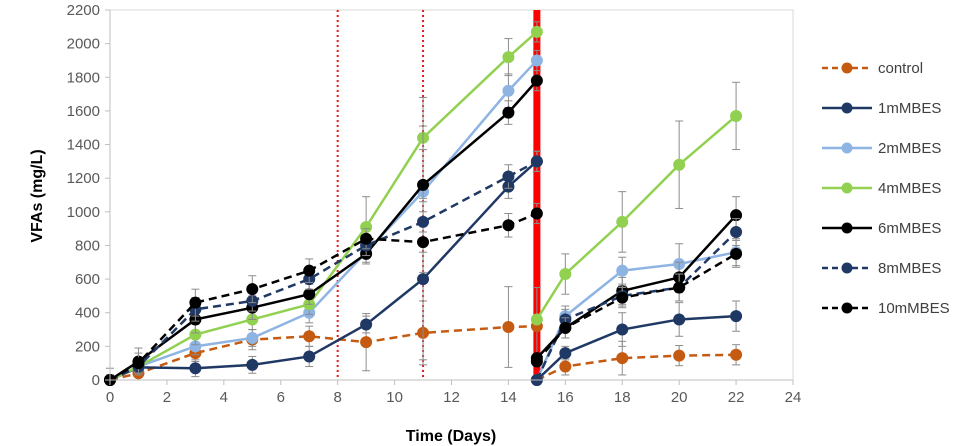  Describe the element at coordinates (793, 397) in the screenshot. I see `x-tick-label: 24` at that location.